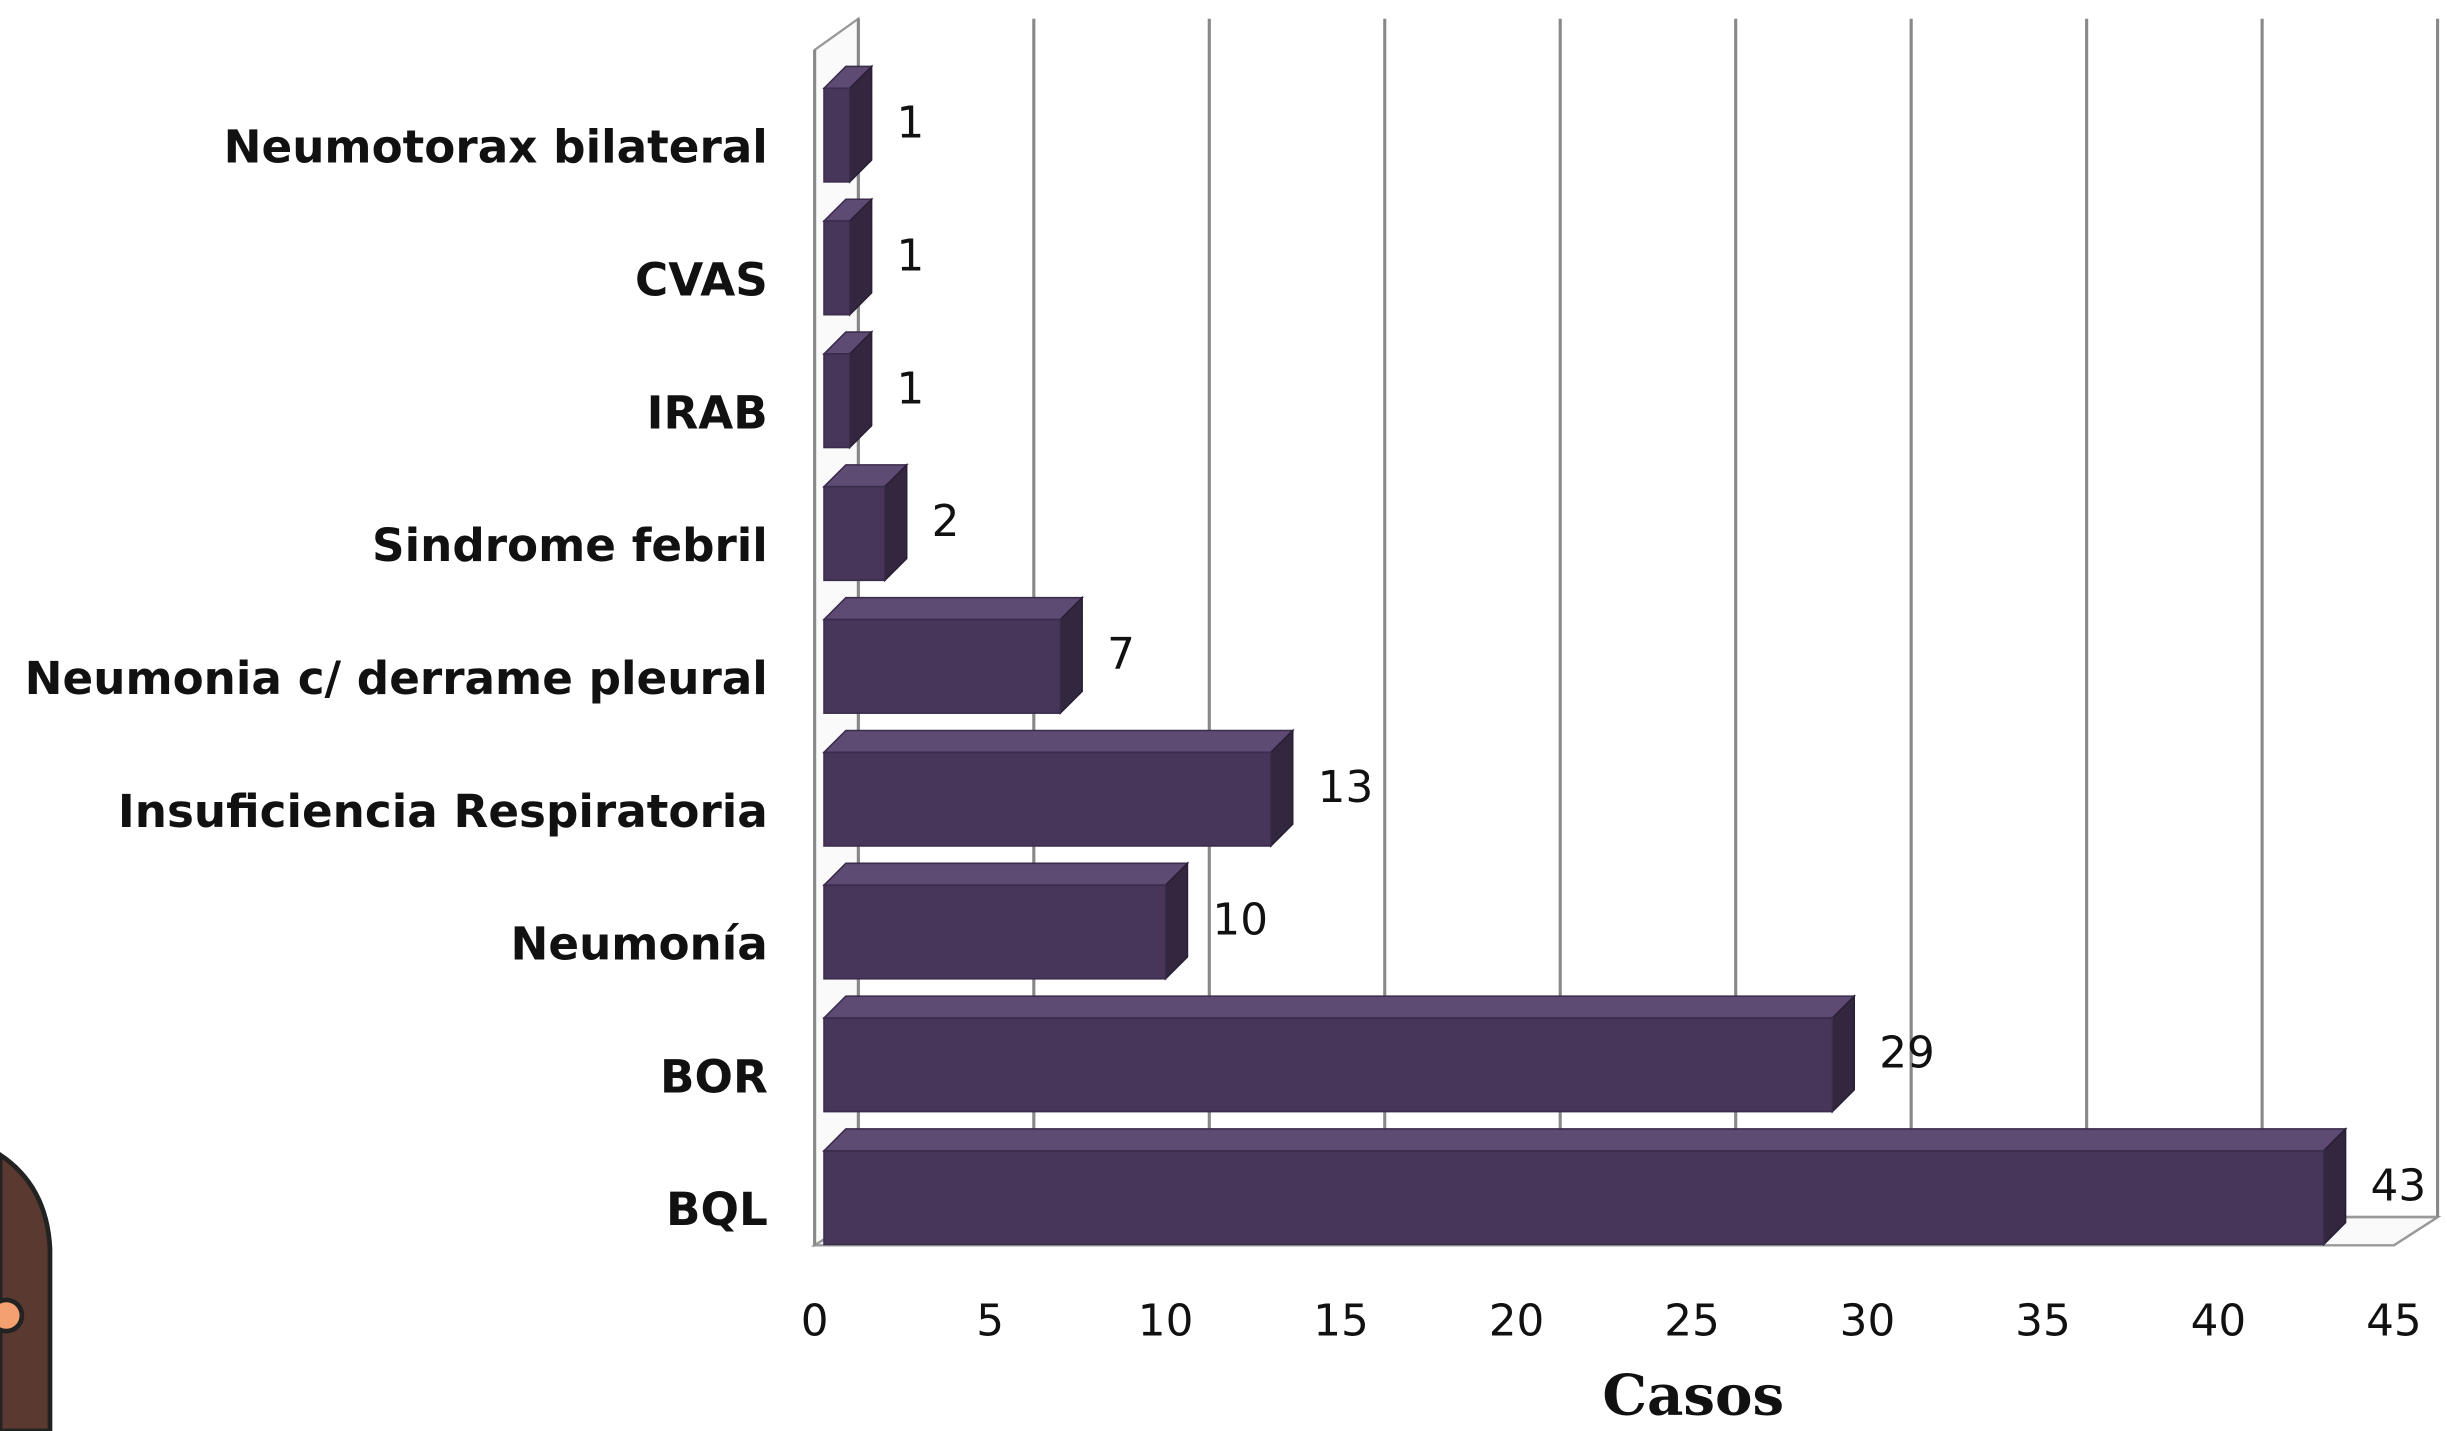 This screenshot has height=1431, width=2447. What do you see at coordinates (26, 1291) in the screenshot?
I see `mascot` at bounding box center [26, 1291].